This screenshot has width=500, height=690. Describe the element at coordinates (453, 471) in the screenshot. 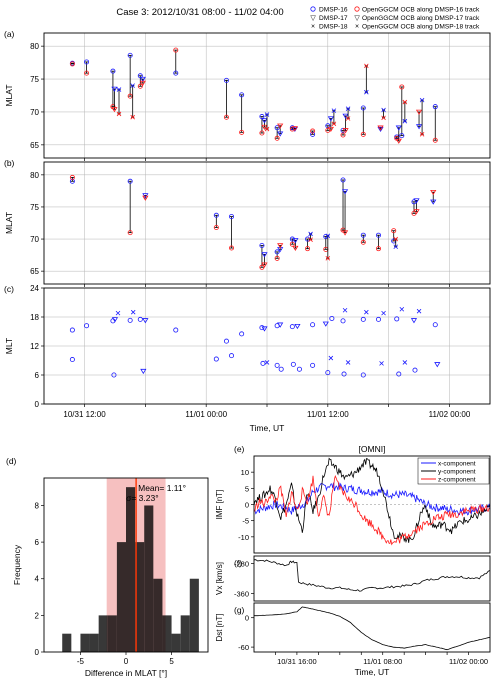

I see `panel-e-legend-box` at that location.